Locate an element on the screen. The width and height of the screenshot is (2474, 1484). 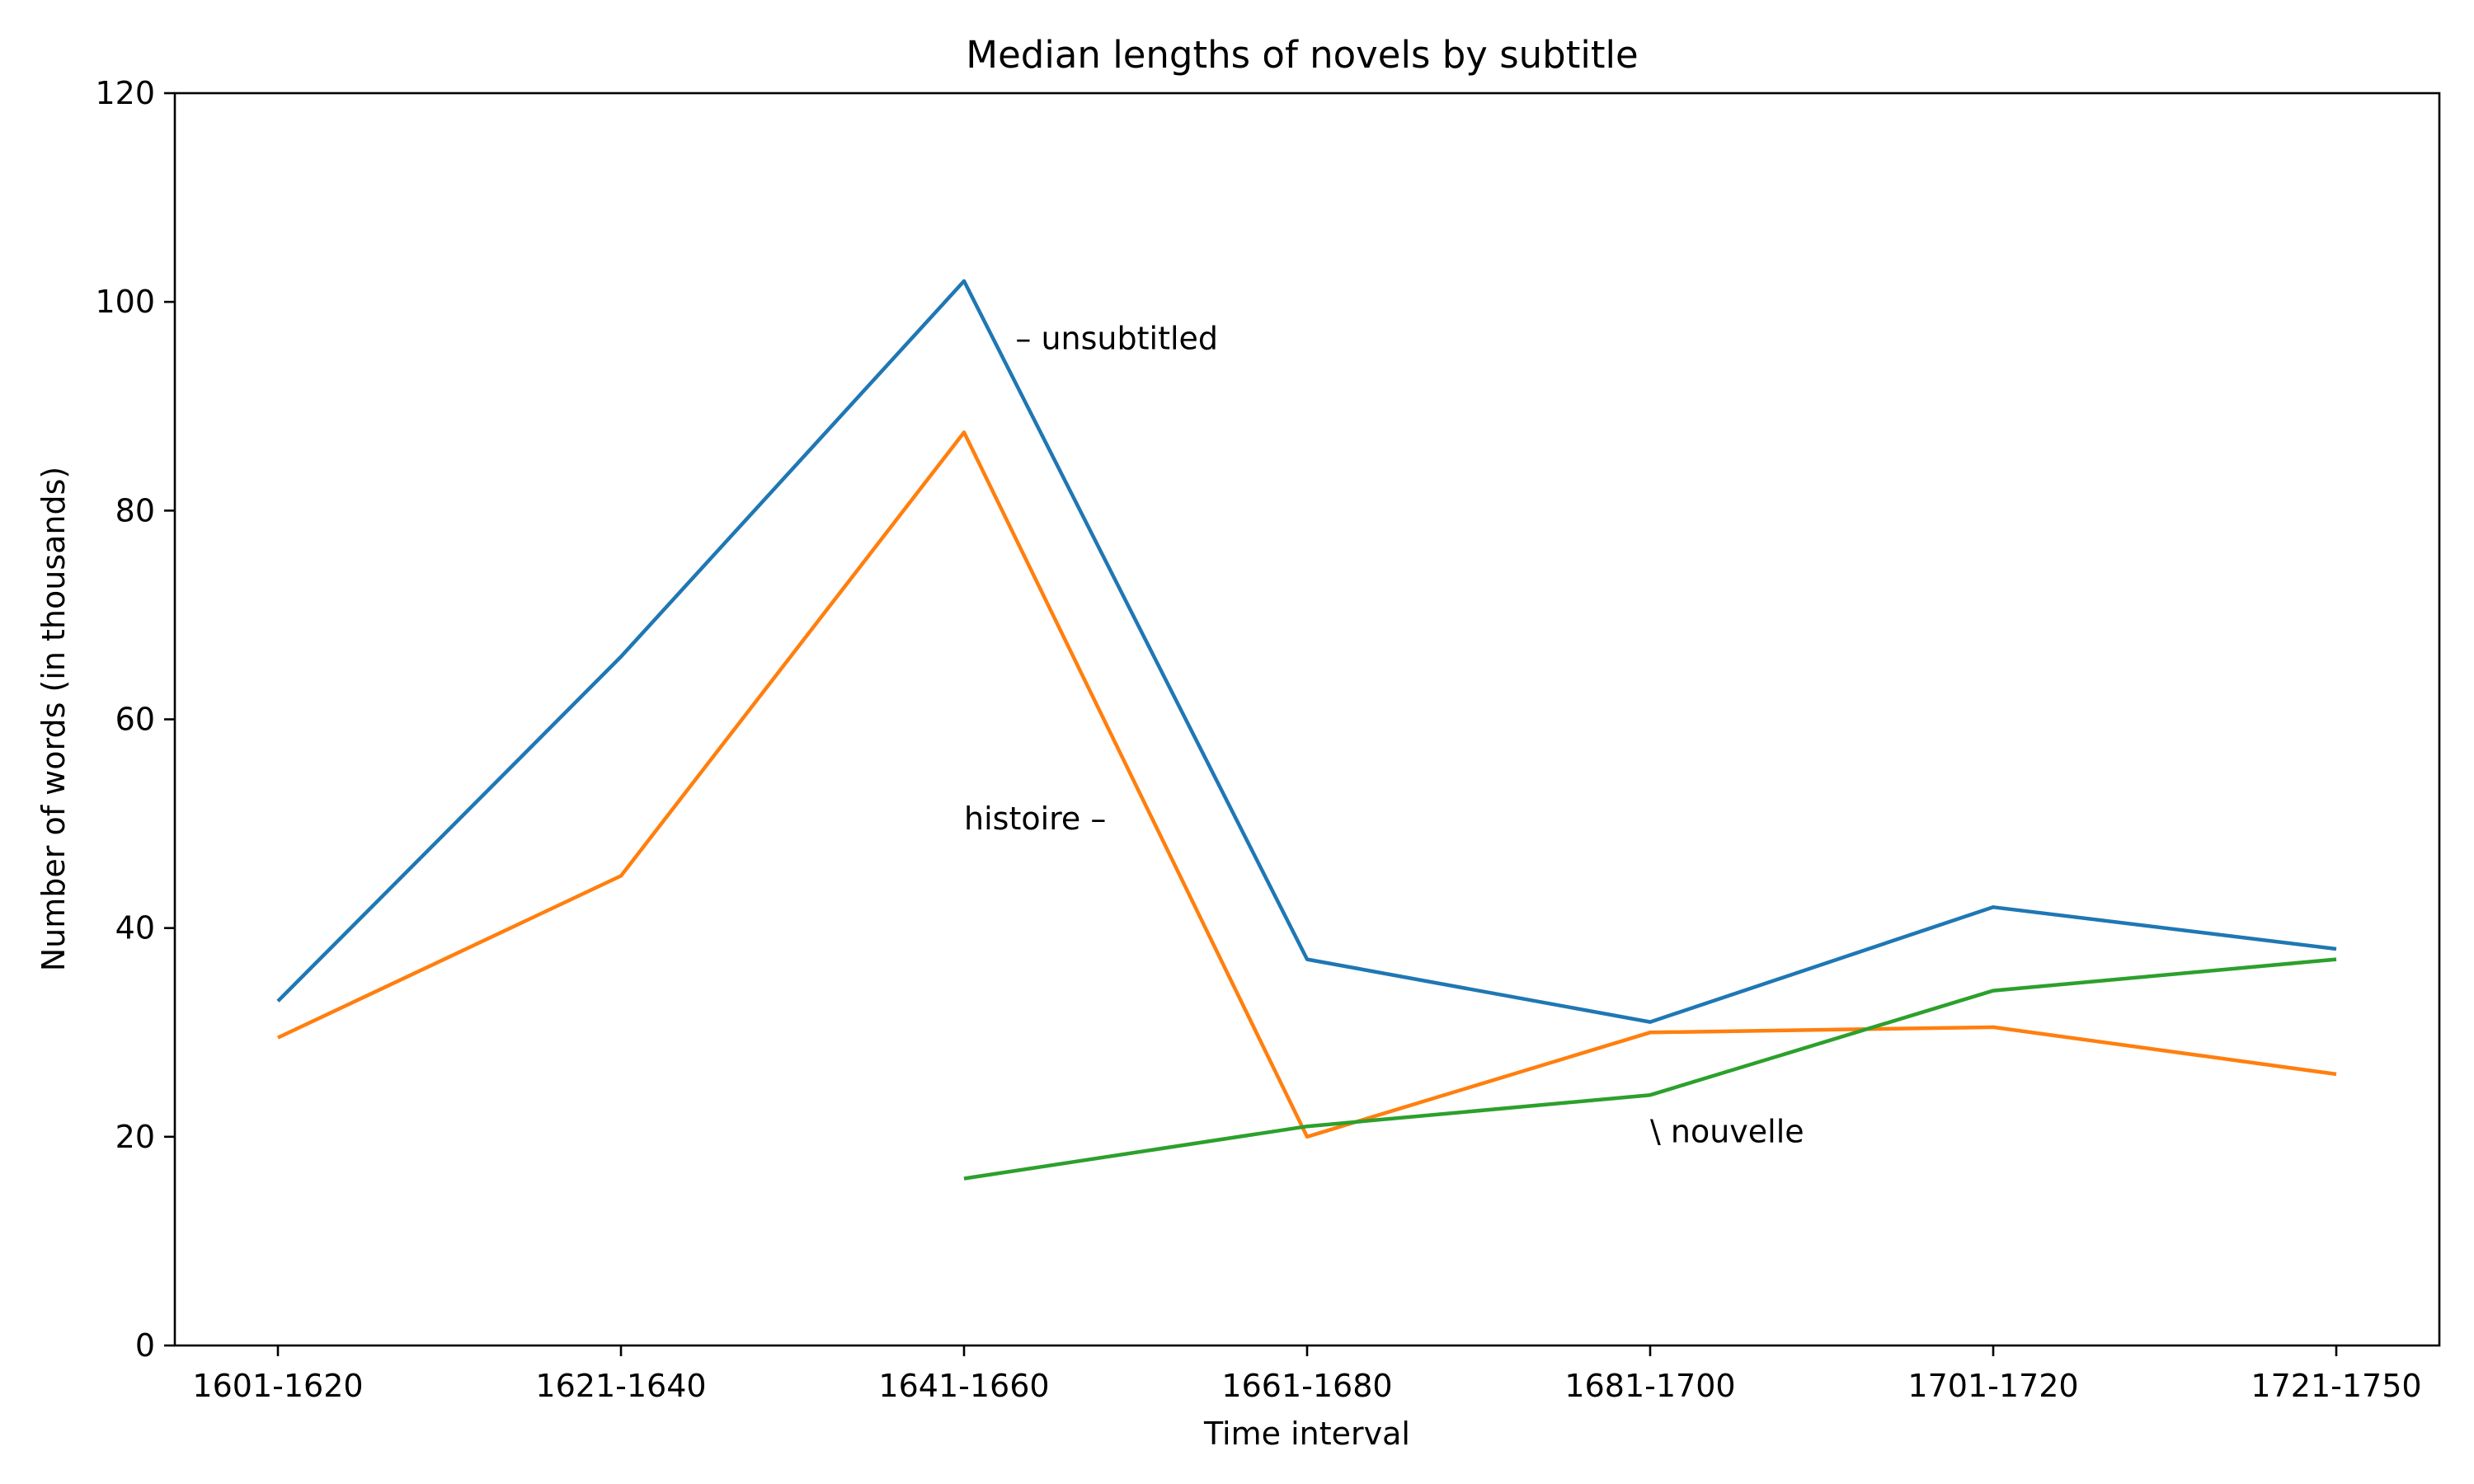
y-tick-label: 40 is located at coordinates (135, 928).